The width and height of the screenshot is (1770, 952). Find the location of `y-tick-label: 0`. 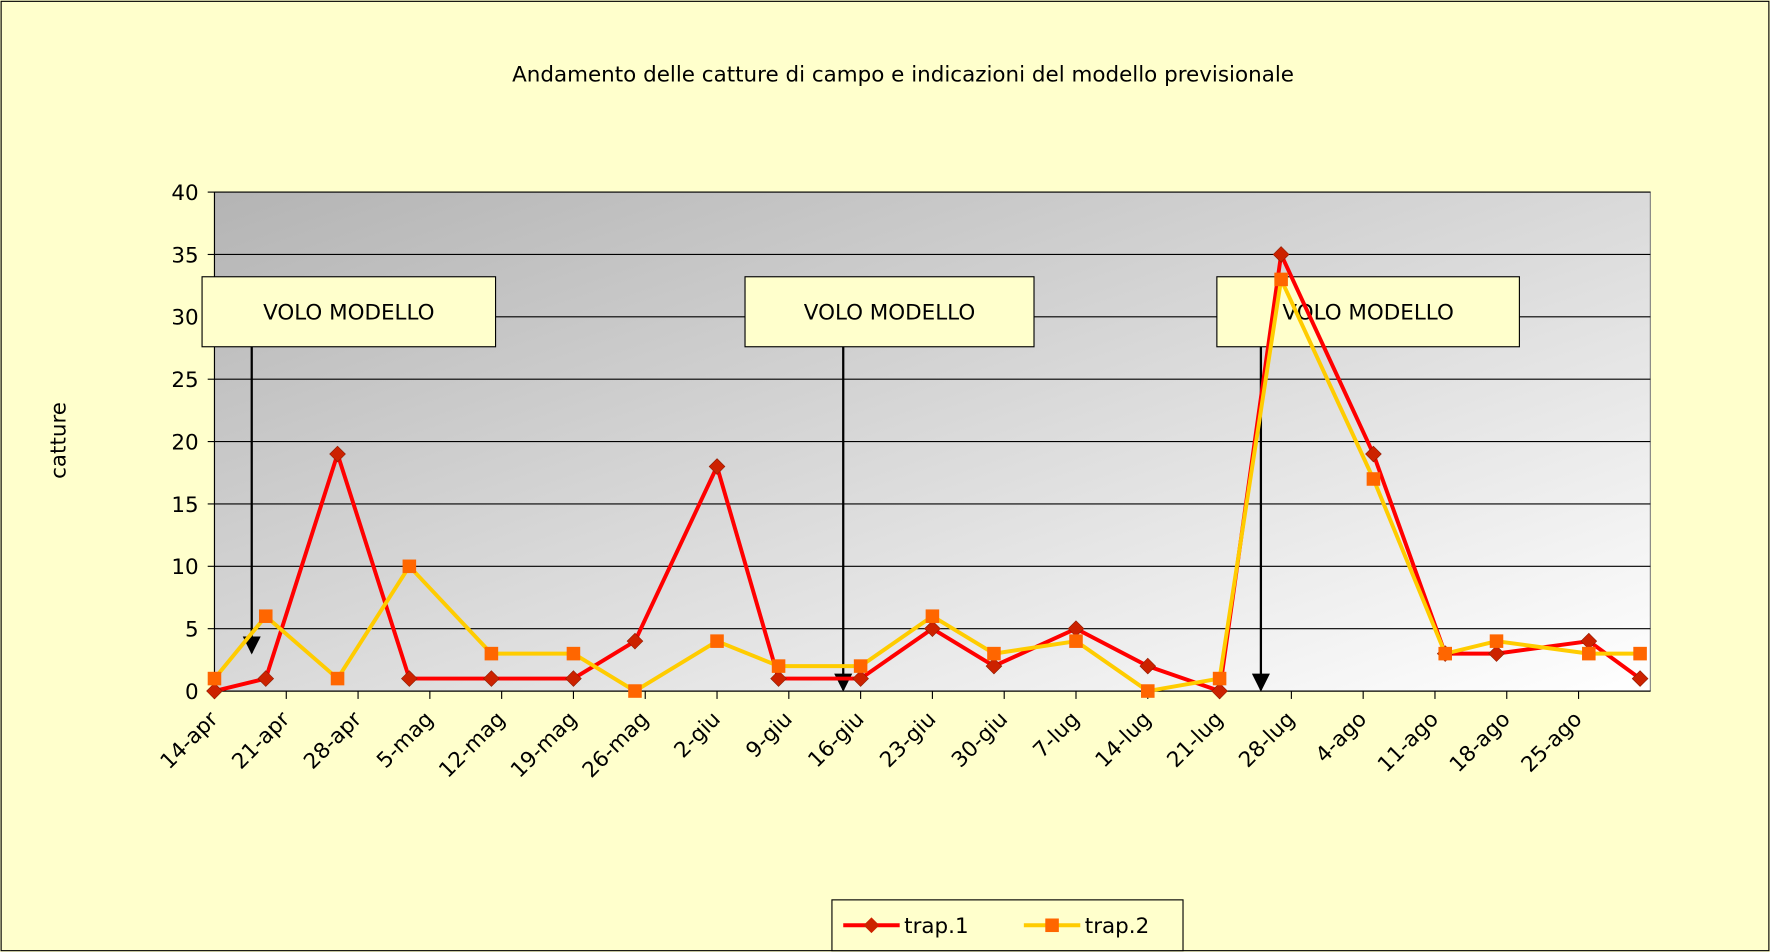

y-tick-label: 0 is located at coordinates (192, 692).